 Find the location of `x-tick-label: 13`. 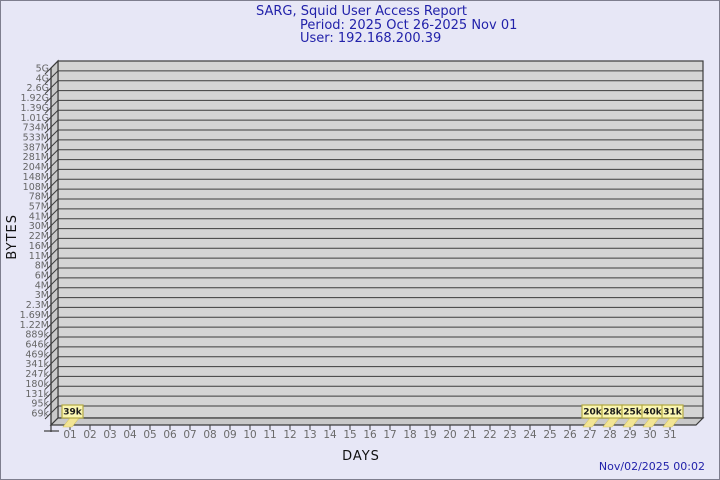

x-tick-label: 13 is located at coordinates (309, 435).